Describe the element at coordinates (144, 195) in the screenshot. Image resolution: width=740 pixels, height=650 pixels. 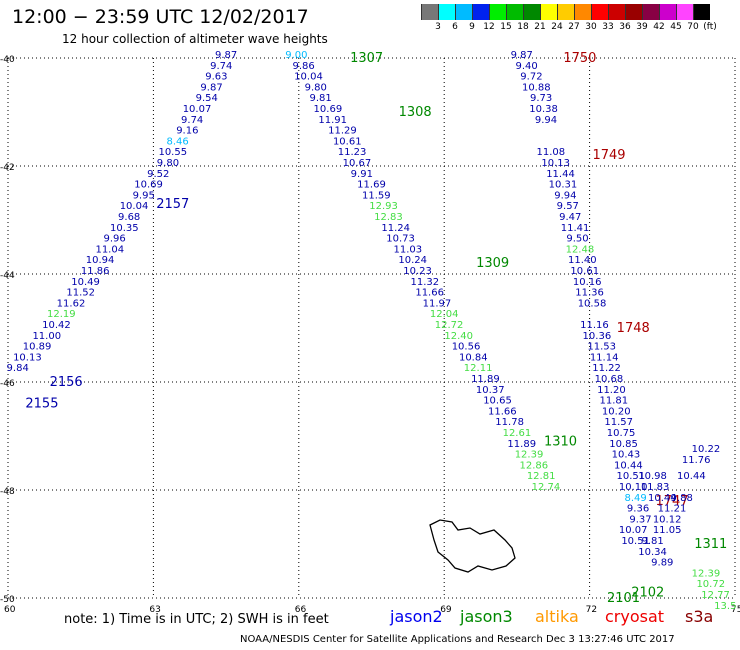
I see `wave-height-value: 9.95` at that location.